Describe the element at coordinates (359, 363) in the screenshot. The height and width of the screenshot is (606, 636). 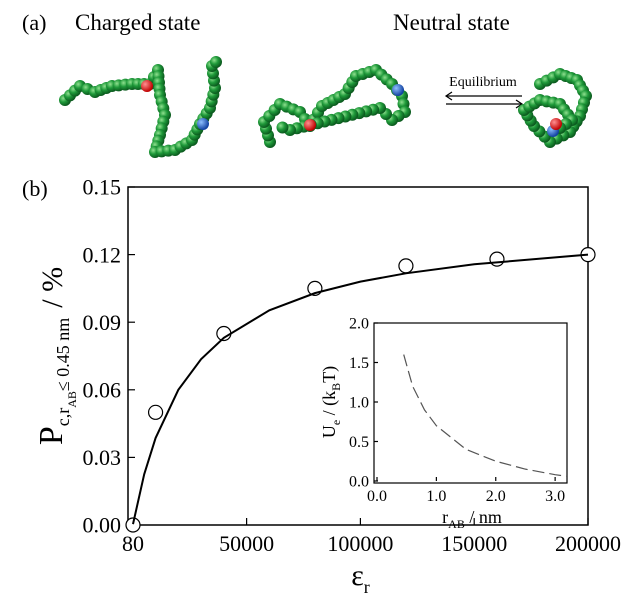
I see `y-tick-label: 1.5` at that location.